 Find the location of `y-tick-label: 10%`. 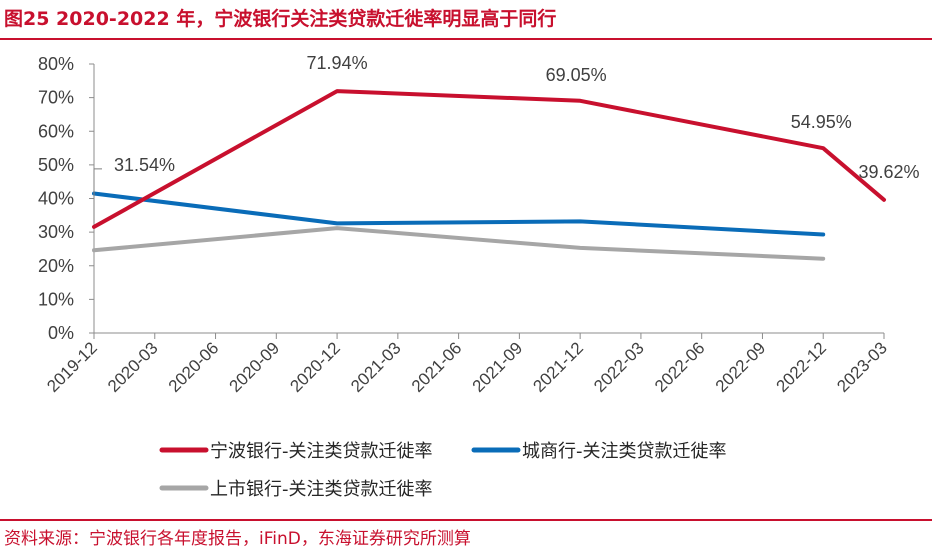

y-tick-label: 10% is located at coordinates (56, 299).